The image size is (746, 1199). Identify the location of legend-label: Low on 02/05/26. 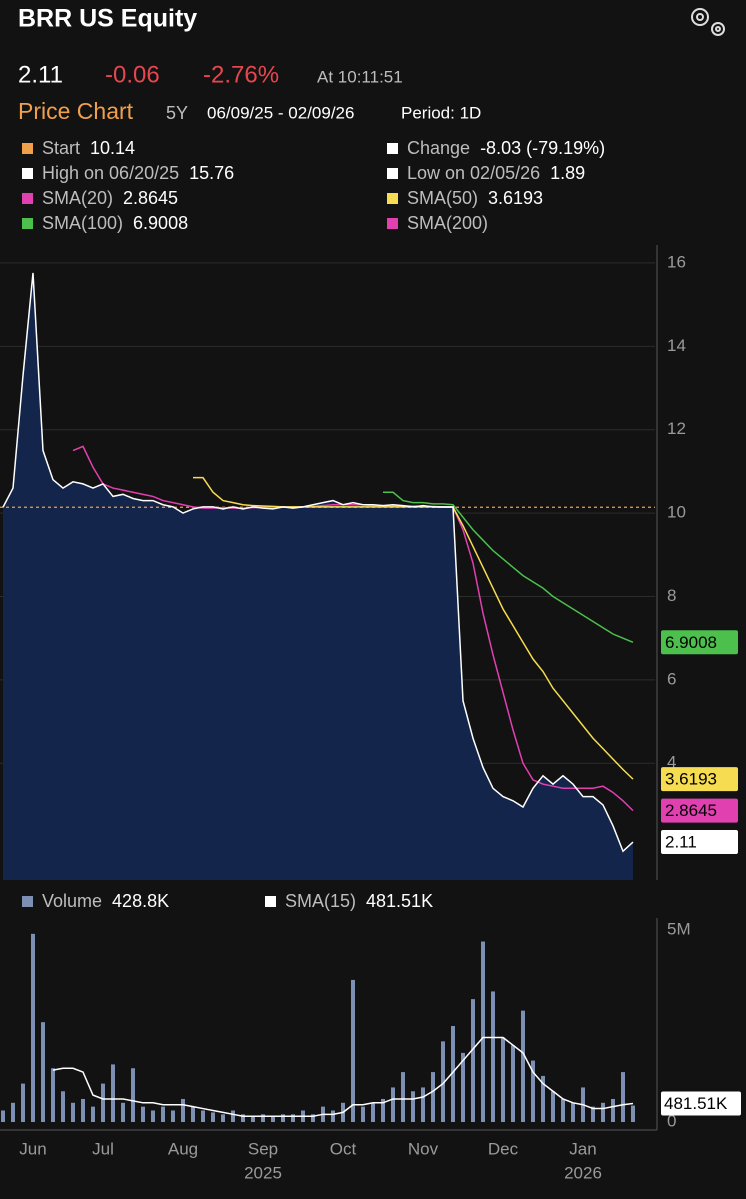
(473, 173).